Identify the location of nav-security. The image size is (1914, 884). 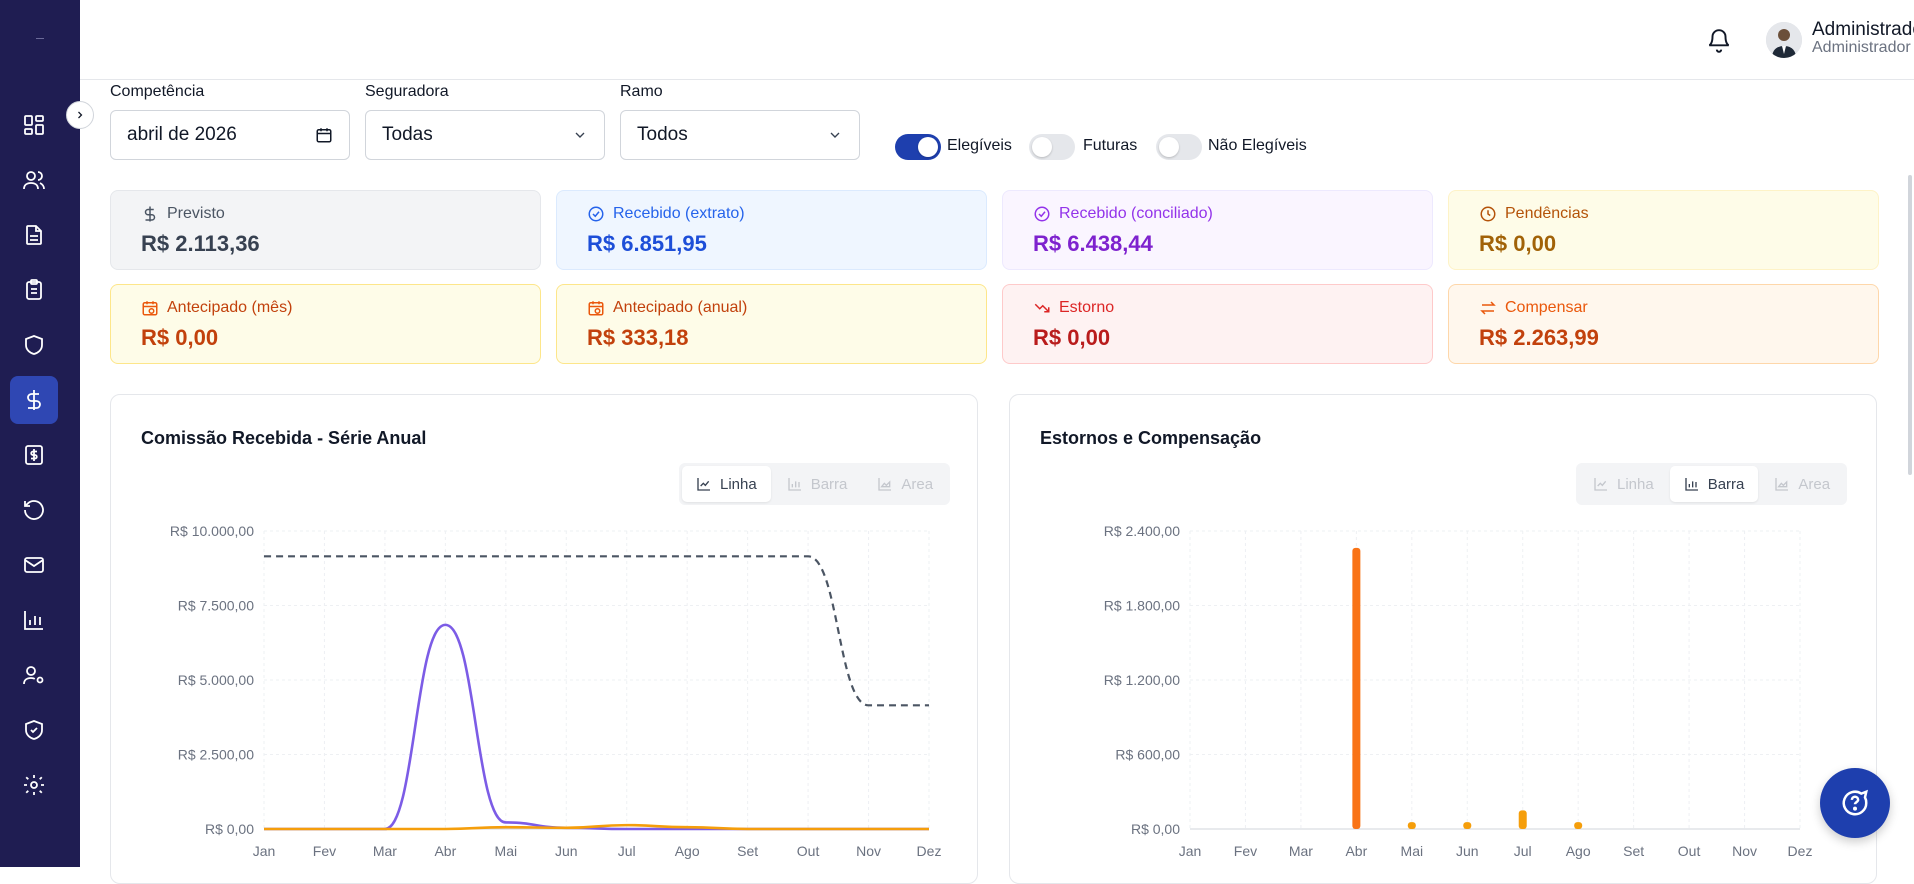
(34, 730).